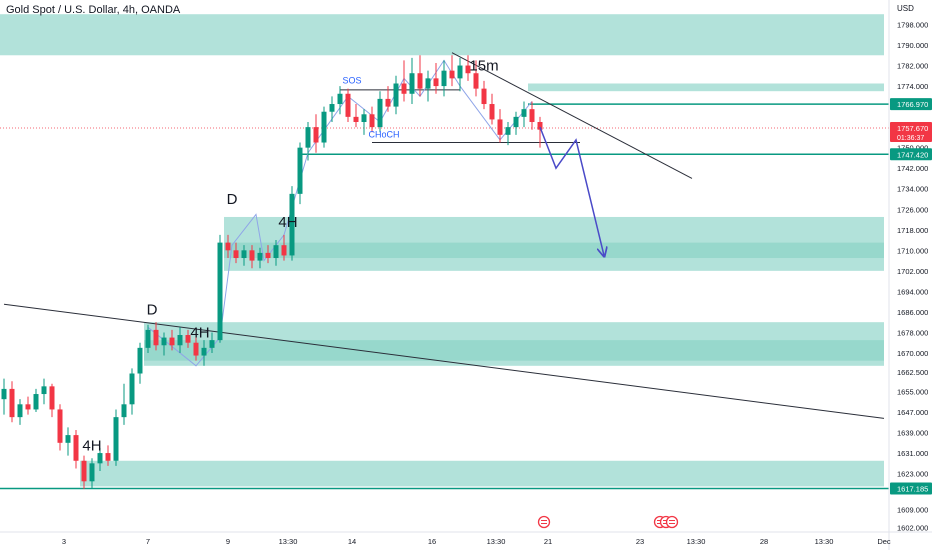 The width and height of the screenshot is (932, 555). What do you see at coordinates (912, 209) in the screenshot?
I see `y-tick-label-16: 1726.000` at bounding box center [912, 209].